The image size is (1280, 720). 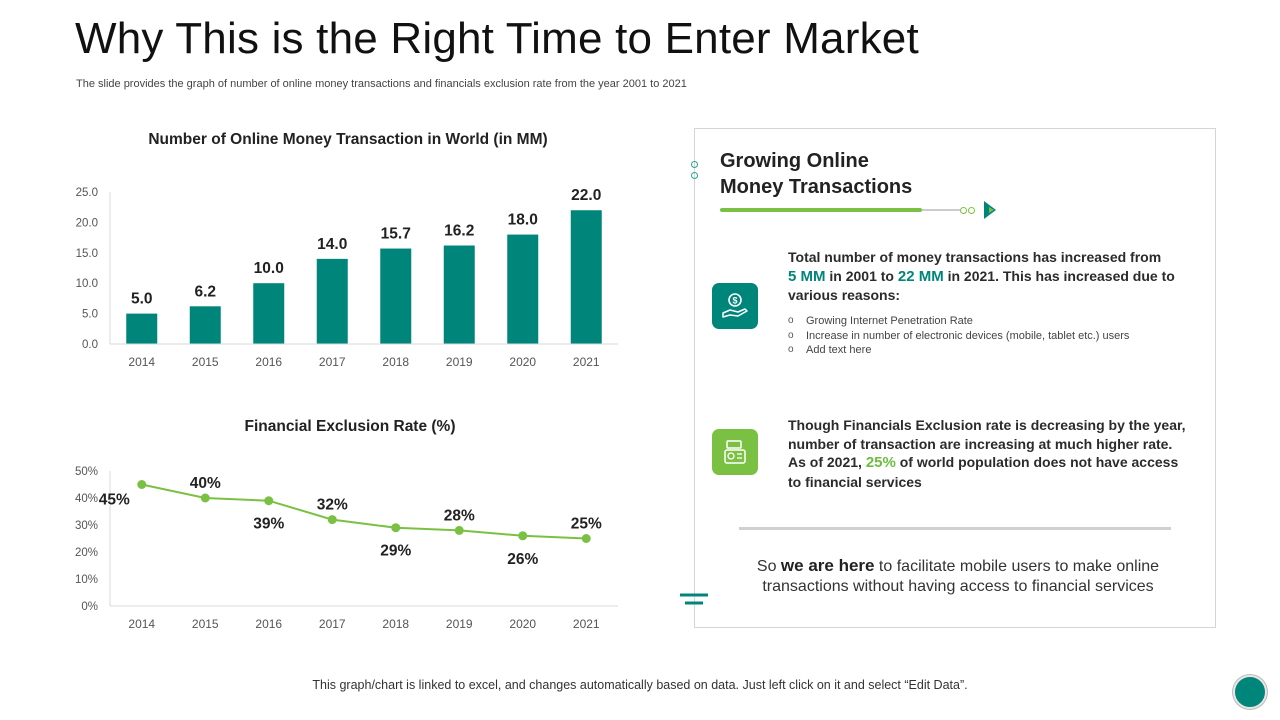 What do you see at coordinates (395, 624) in the screenshot?
I see `line-x-tick-label: 2018` at bounding box center [395, 624].